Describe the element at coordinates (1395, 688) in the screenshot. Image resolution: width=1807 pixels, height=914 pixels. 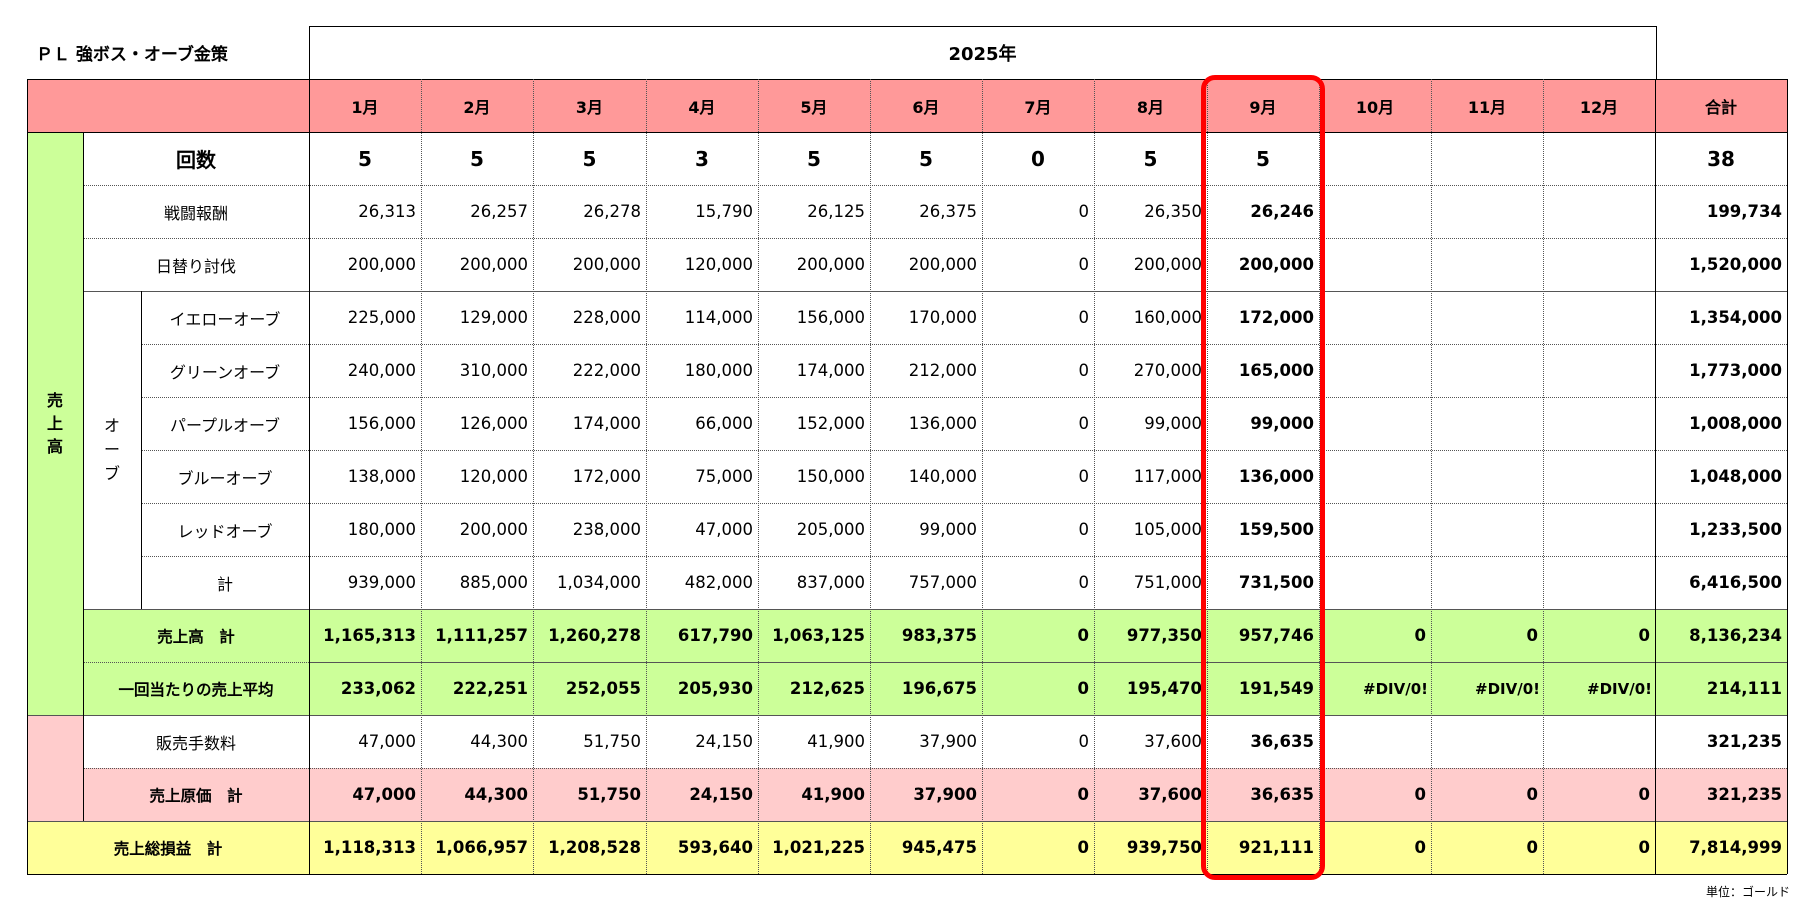
I see `value-cell: #DIV/0!` at that location.